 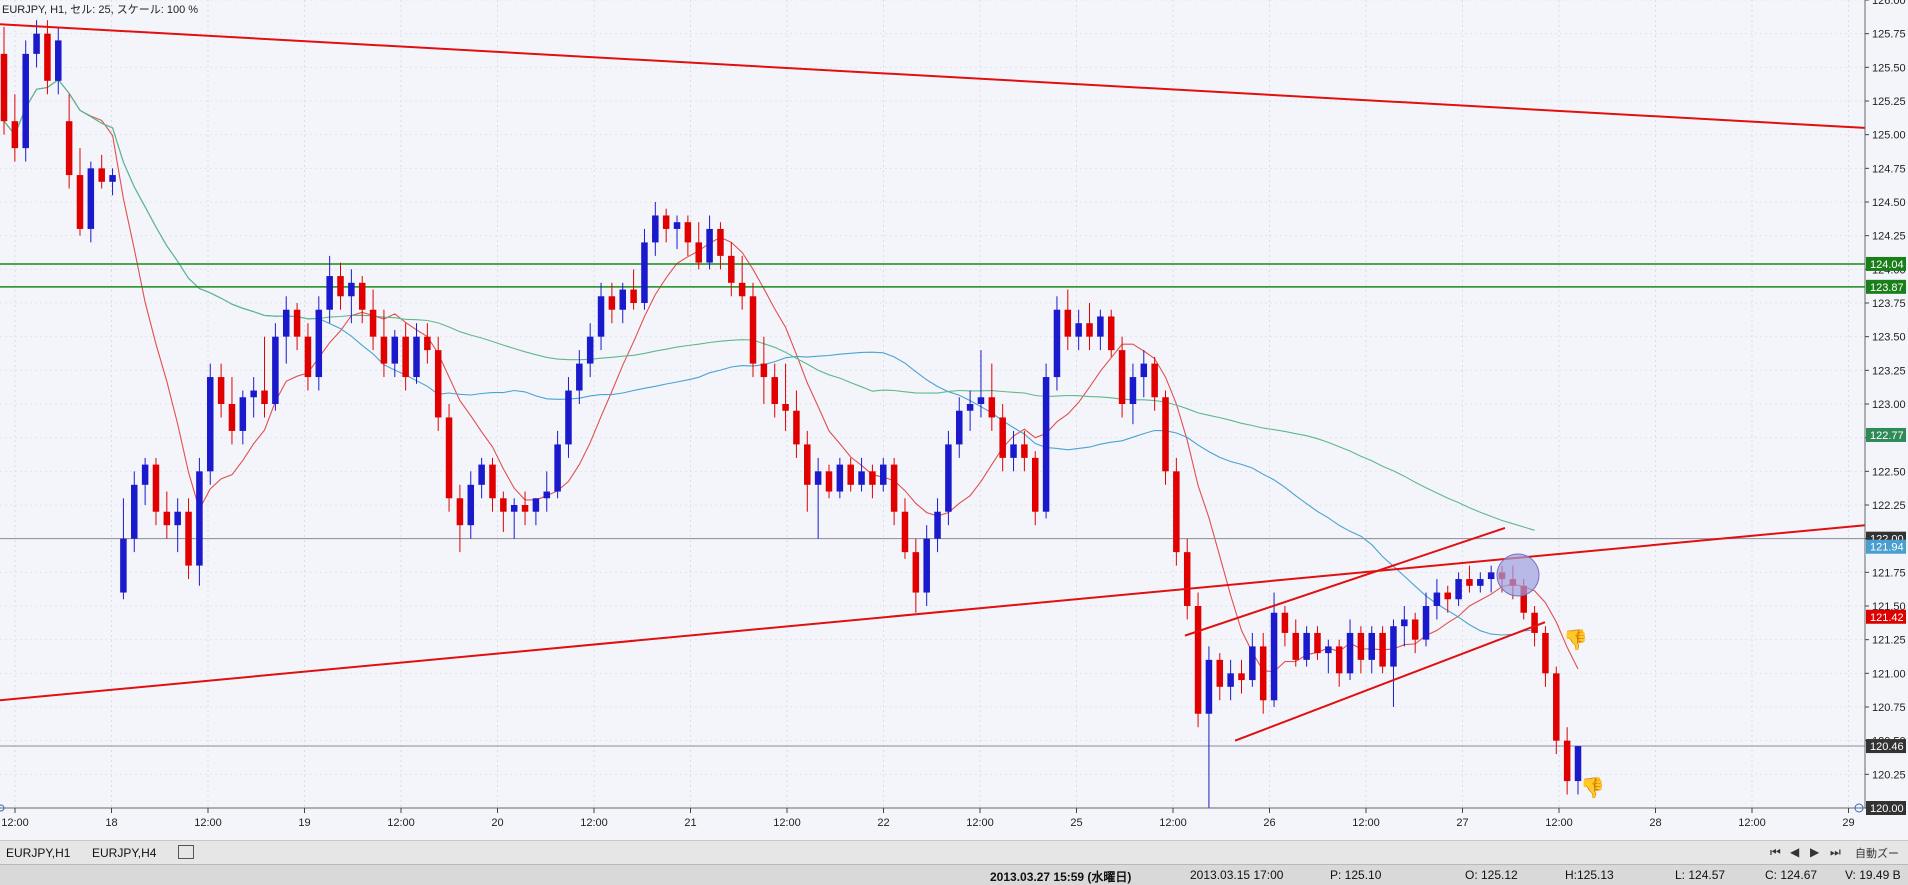 I want to click on next-page-icon: ▶, so click(x=1815, y=852).